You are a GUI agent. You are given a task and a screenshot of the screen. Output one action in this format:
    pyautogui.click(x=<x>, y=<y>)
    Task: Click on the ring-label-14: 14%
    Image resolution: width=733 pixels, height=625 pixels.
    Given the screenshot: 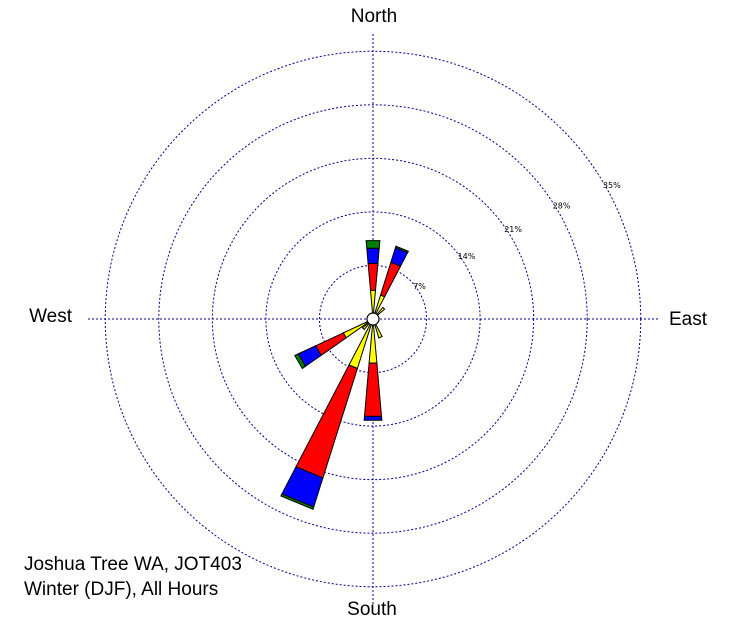 What is the action you would take?
    pyautogui.click(x=467, y=256)
    